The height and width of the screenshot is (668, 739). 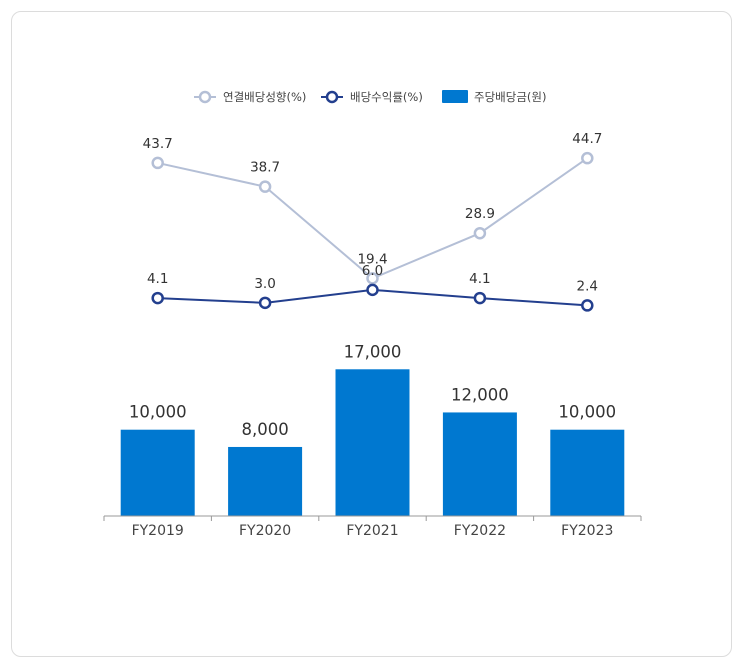 I want to click on yield-value-label: 3.0, so click(x=264, y=284).